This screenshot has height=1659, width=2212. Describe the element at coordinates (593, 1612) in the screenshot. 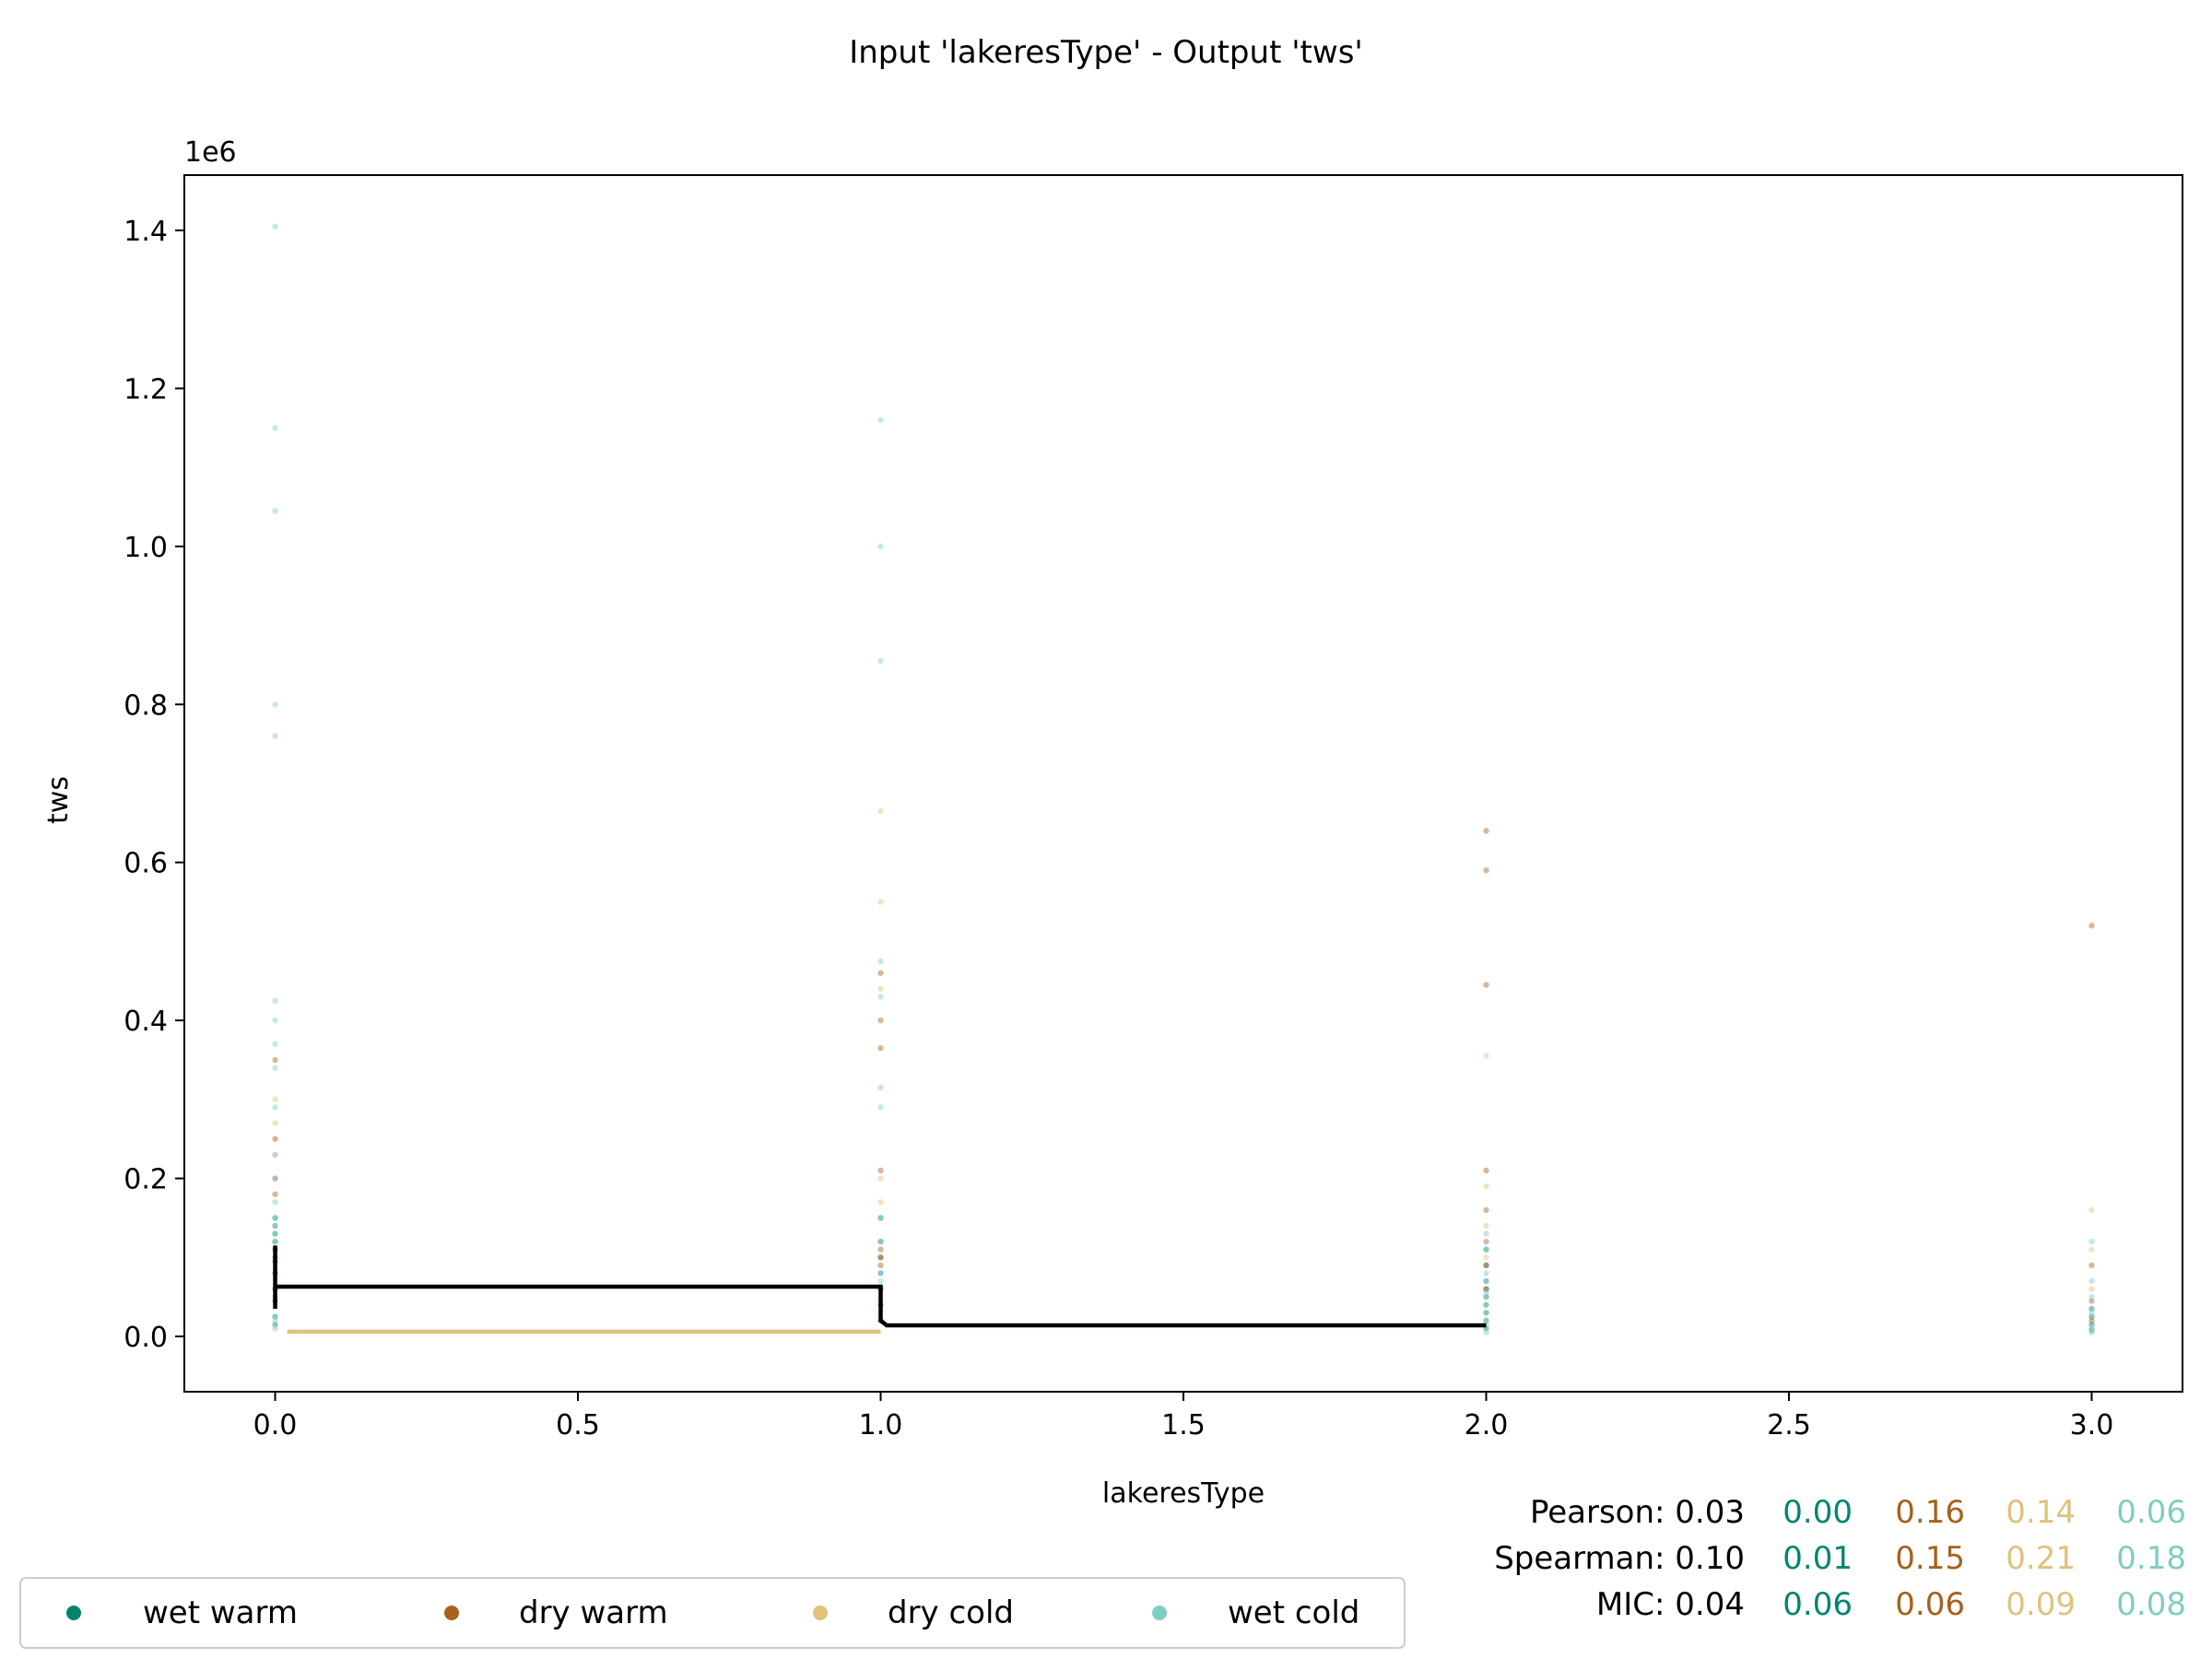

I see `legend-label-1: dry warm` at that location.